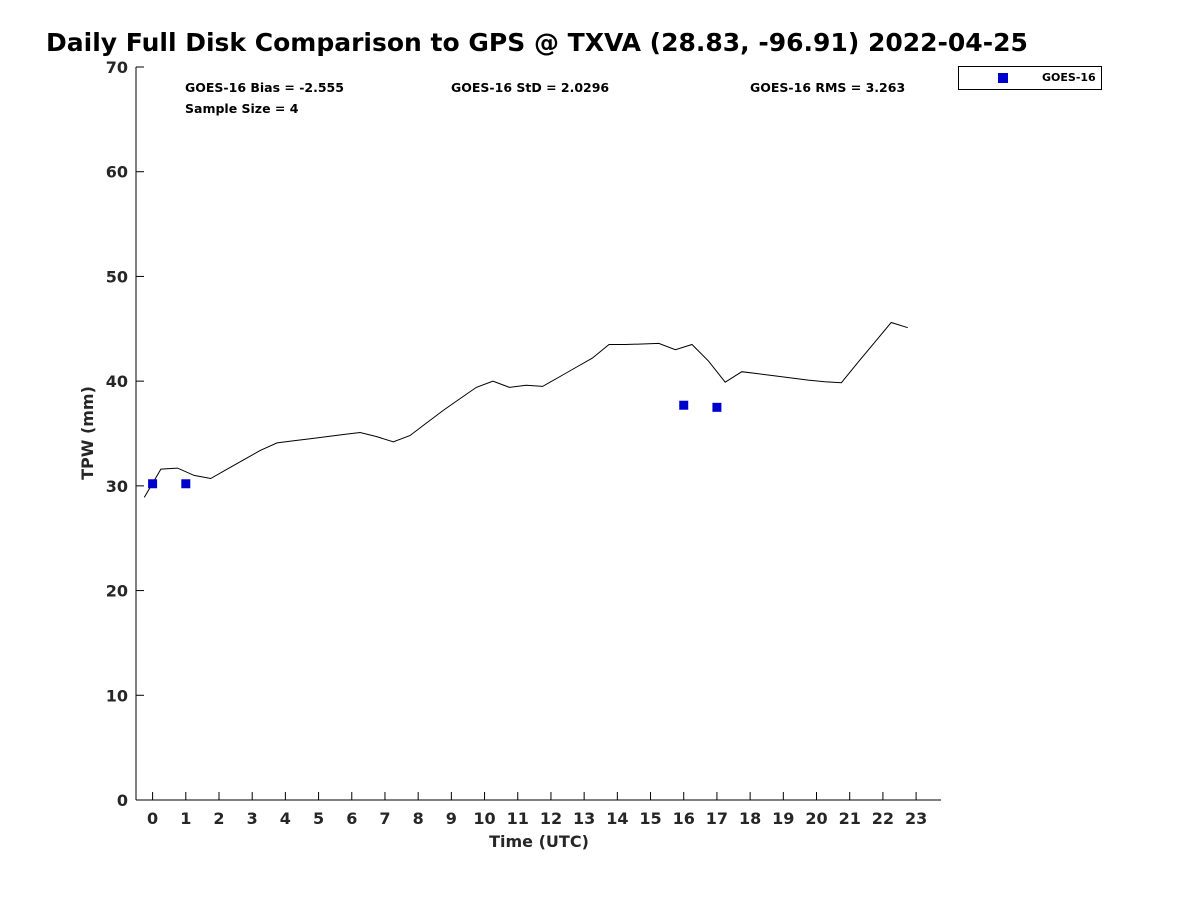 The height and width of the screenshot is (900, 1200). Describe the element at coordinates (530, 87) in the screenshot. I see `std-stat: GOES-16 StD = 2.0296` at that location.